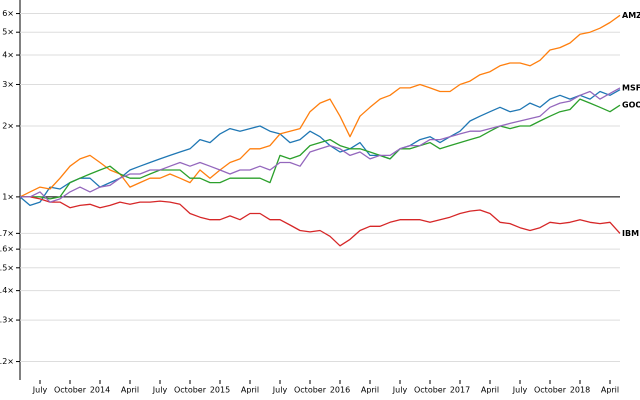 The width and height of the screenshot is (640, 400). Describe the element at coordinates (7, 267) in the screenshot. I see `y-tick-label: 0.5×` at that location.